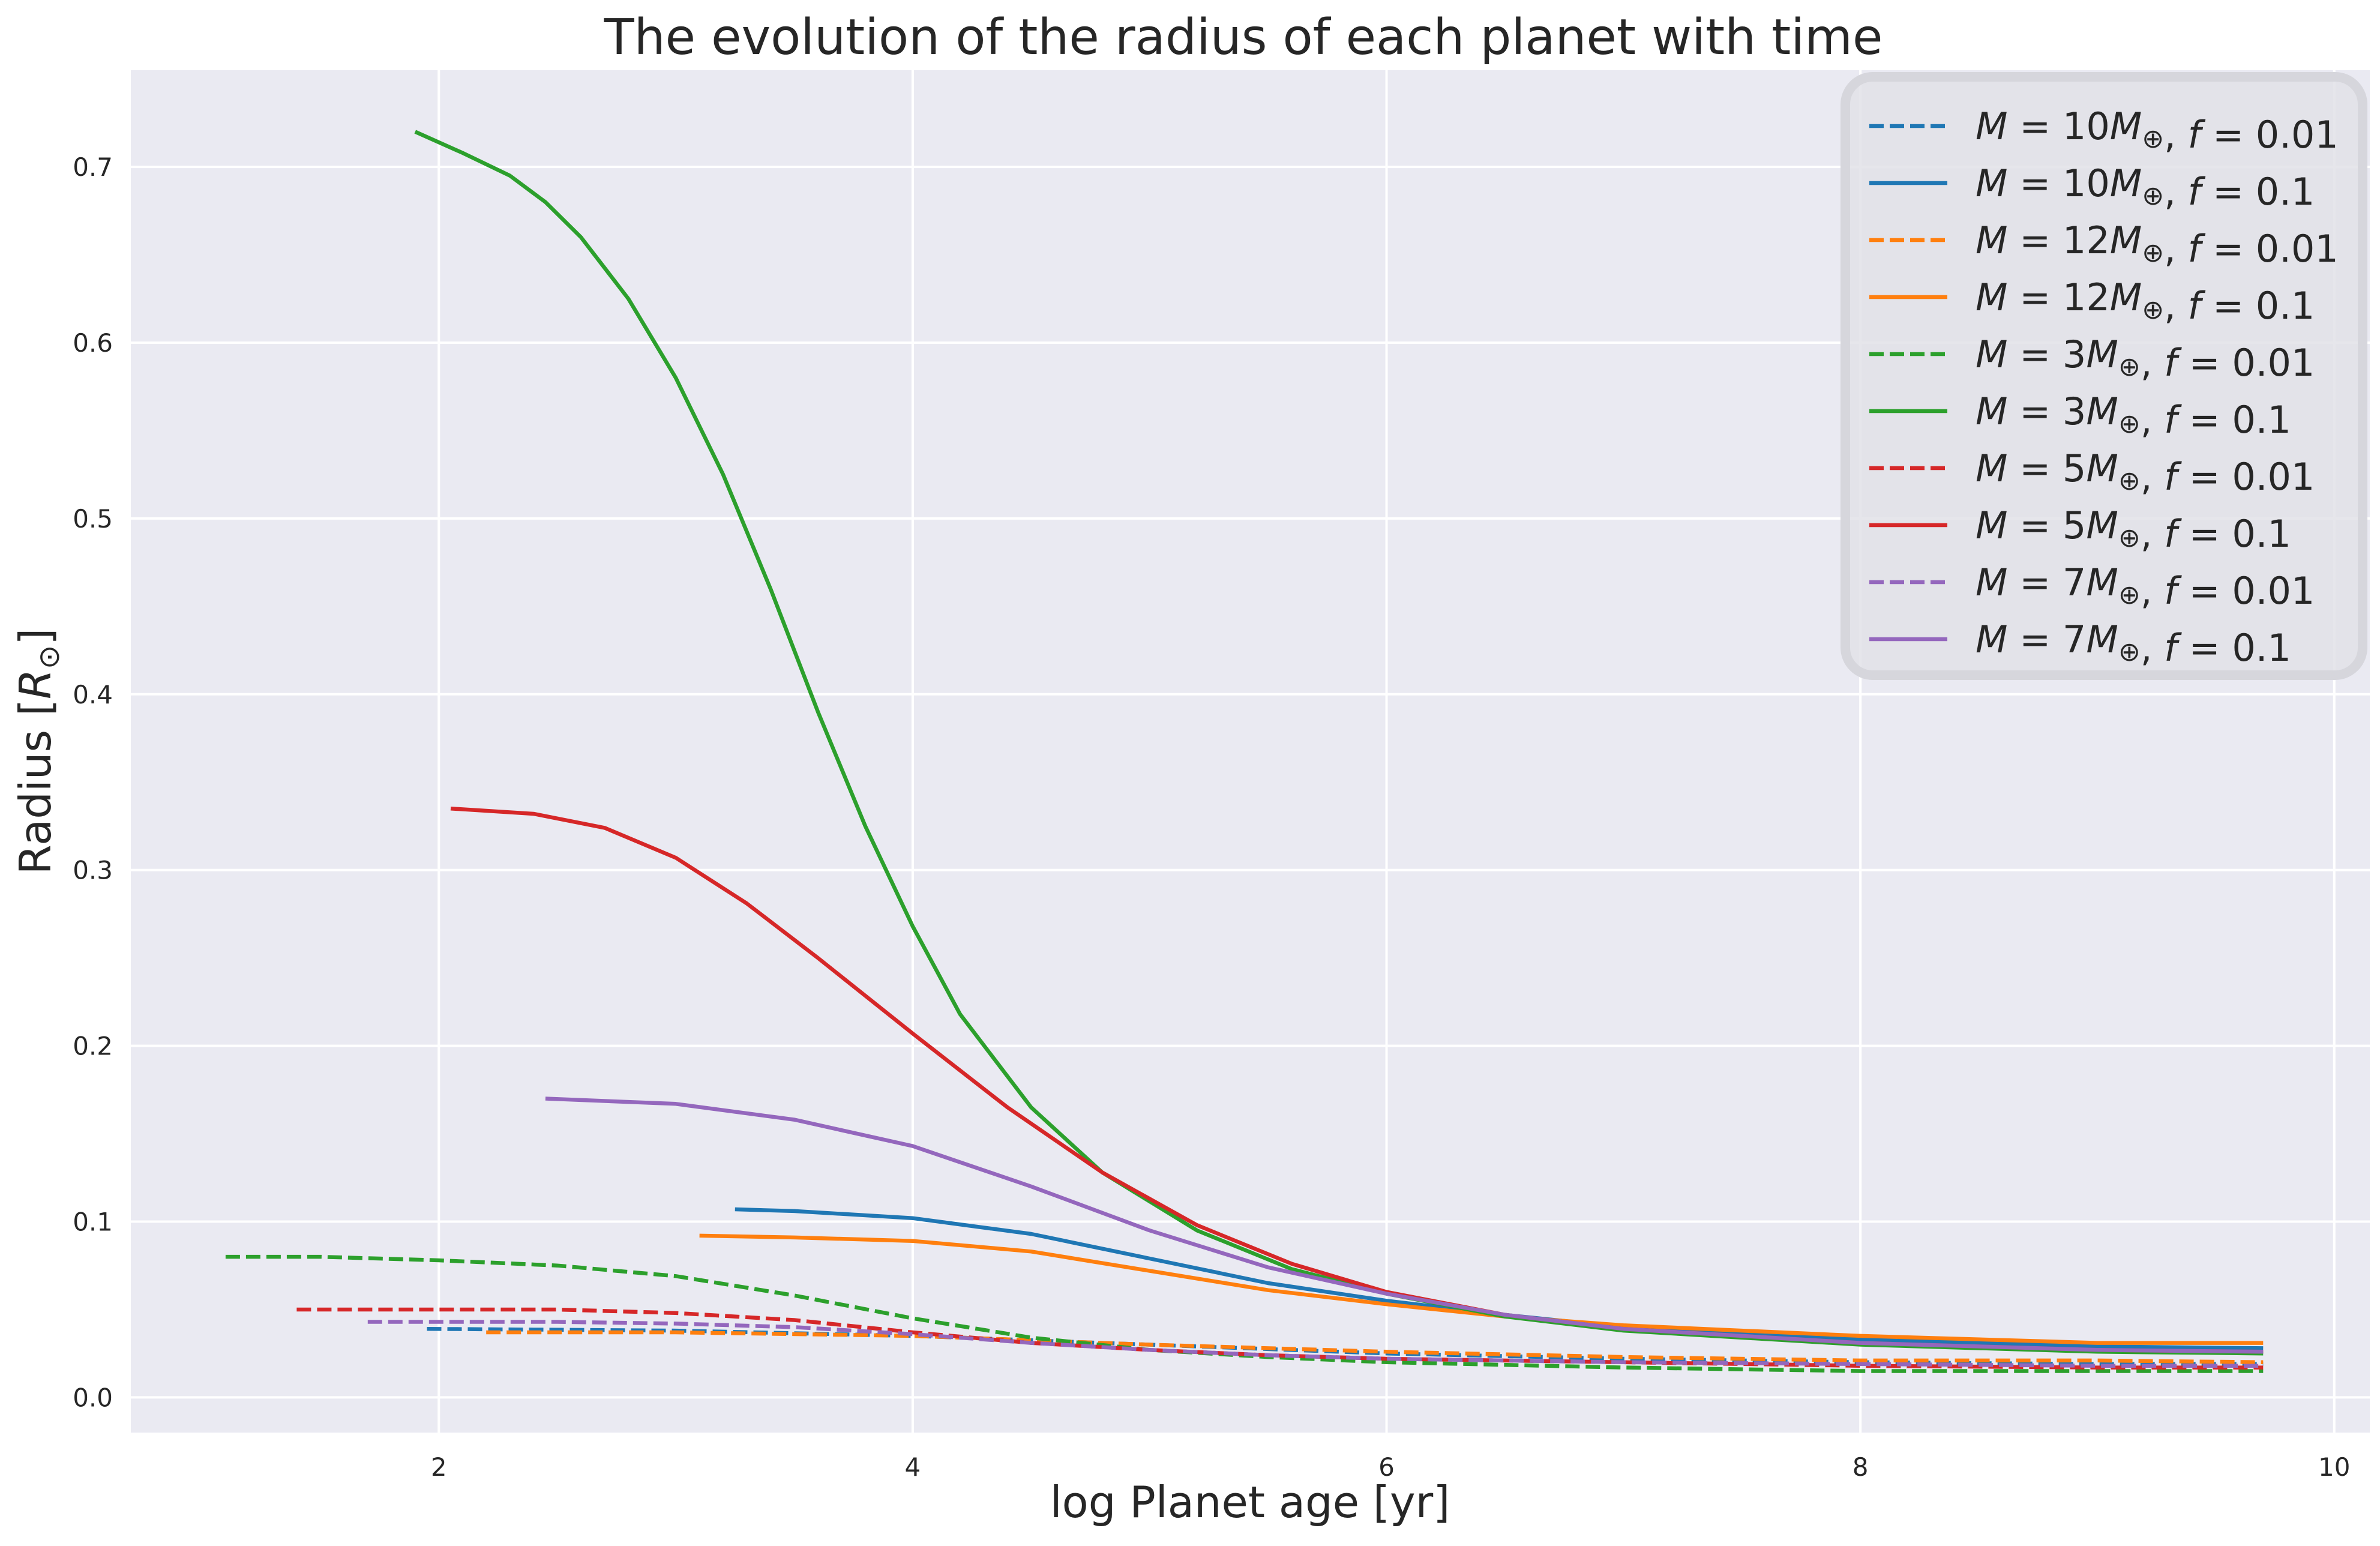 The height and width of the screenshot is (1546, 2380). I want to click on y-tick-label: 0.2, so click(93, 1046).